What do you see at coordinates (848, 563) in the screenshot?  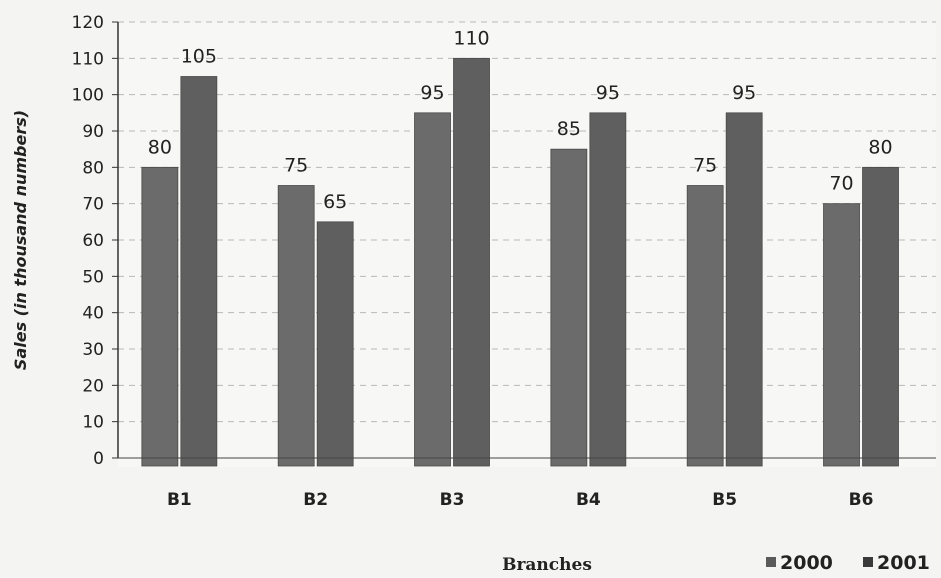 I see `legend: 2000 2001` at bounding box center [848, 563].